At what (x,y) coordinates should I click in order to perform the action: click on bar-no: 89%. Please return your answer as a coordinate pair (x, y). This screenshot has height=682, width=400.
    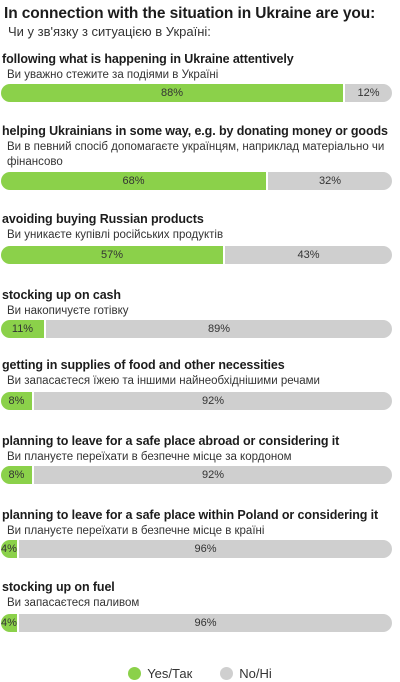
    Looking at the image, I should click on (219, 329).